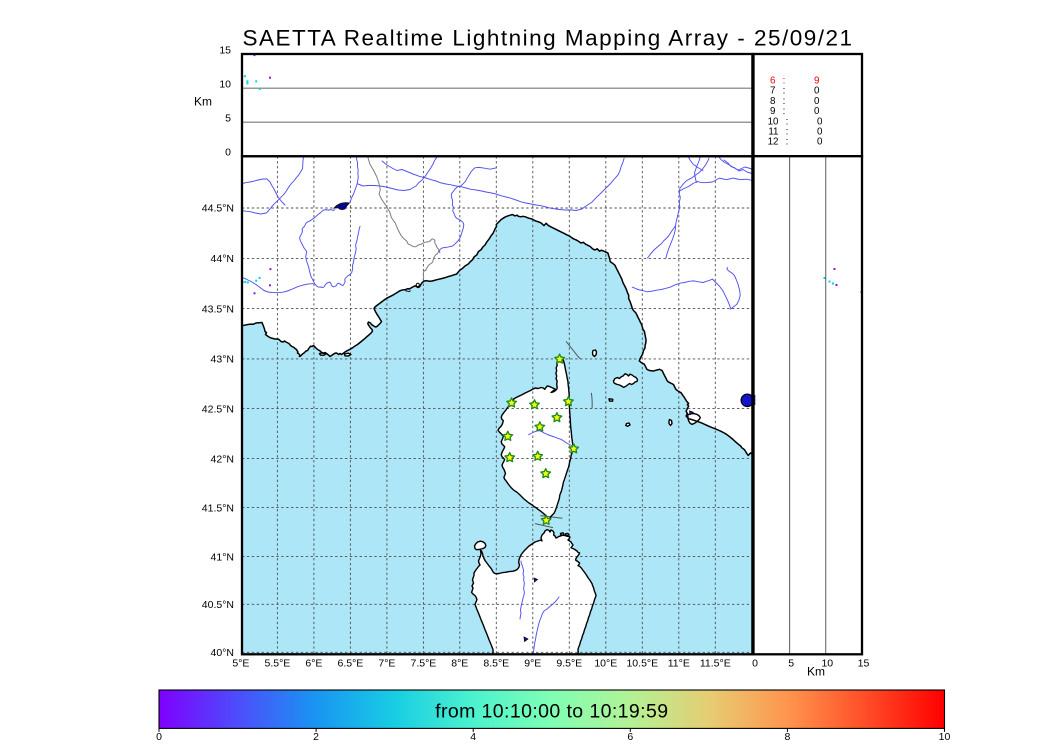  What do you see at coordinates (679, 664) in the screenshot?
I see `svg-text: 11°E` at bounding box center [679, 664].